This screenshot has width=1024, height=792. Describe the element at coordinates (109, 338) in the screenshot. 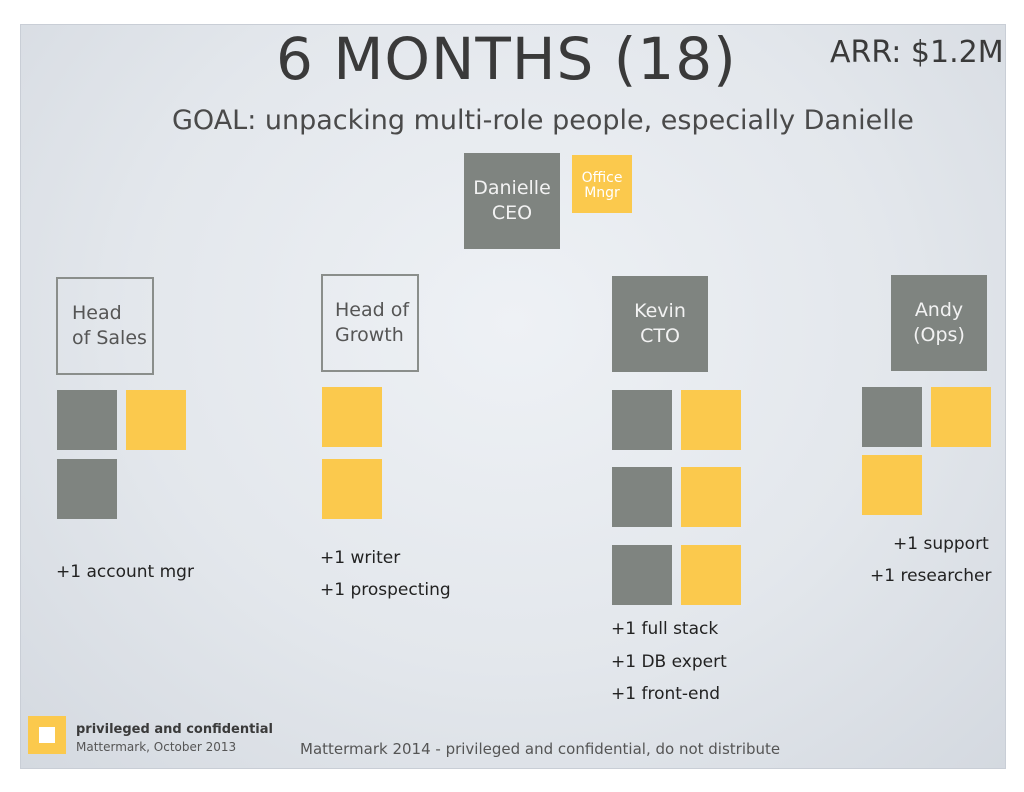

I see `head-of-sales-line2: of Sales` at that location.